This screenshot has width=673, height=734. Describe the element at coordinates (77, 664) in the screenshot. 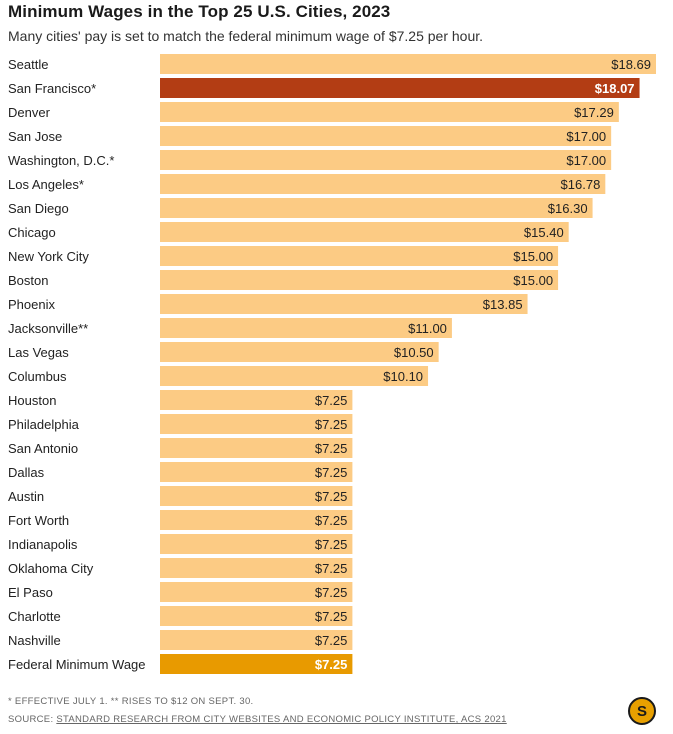

I see `category-label: Federal Minimum Wage` at that location.